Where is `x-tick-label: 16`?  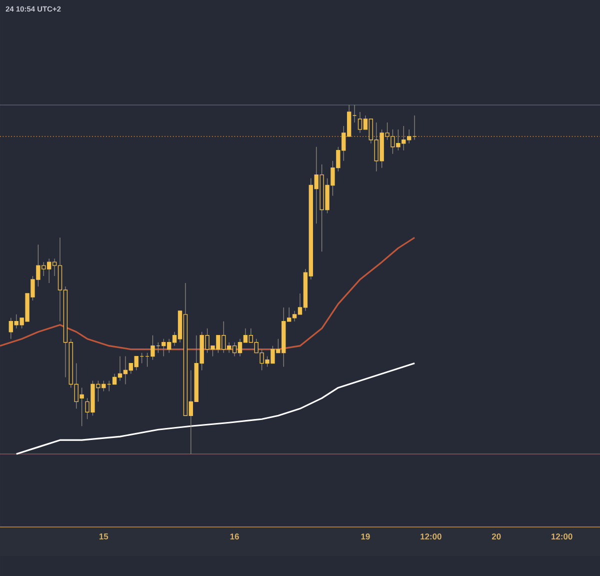 x-tick-label: 16 is located at coordinates (234, 537).